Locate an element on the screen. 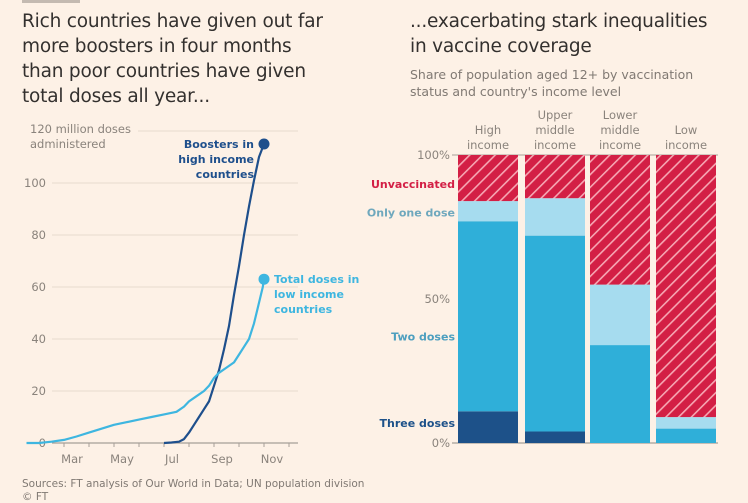  segment-label: Two doses is located at coordinates (423, 336).